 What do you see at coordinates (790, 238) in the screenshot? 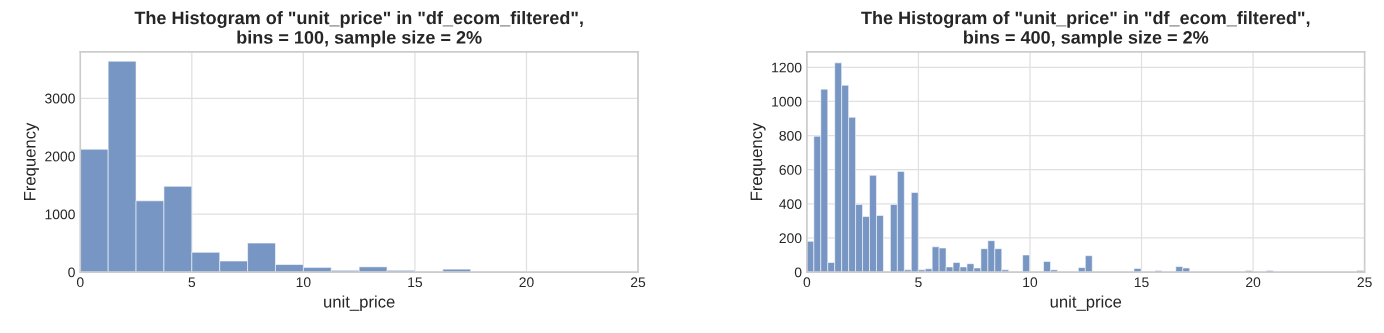
I see `y-tick-label: 200` at bounding box center [790, 238].